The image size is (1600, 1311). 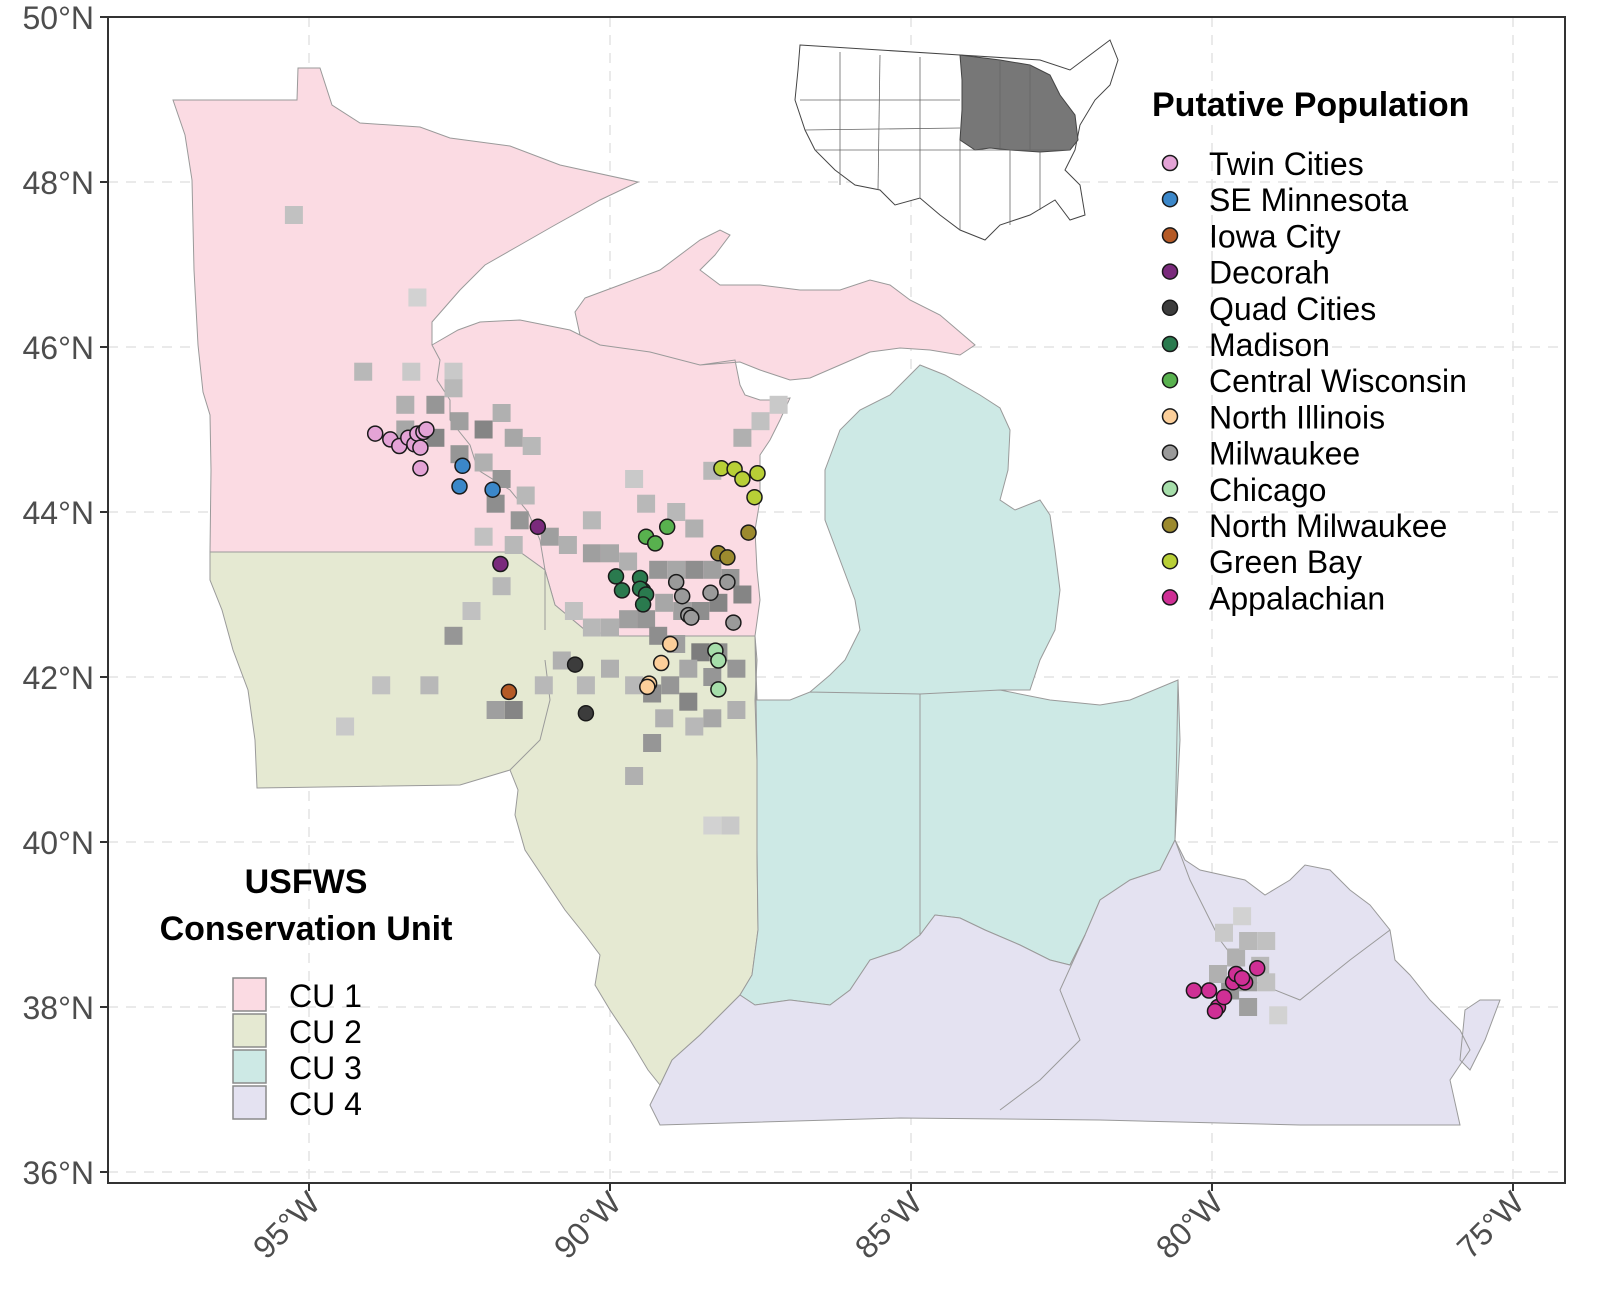 I want to click on x-axis-labels: 95°W 90°W 85°W 80°W 75°W, so click(x=889, y=1225).